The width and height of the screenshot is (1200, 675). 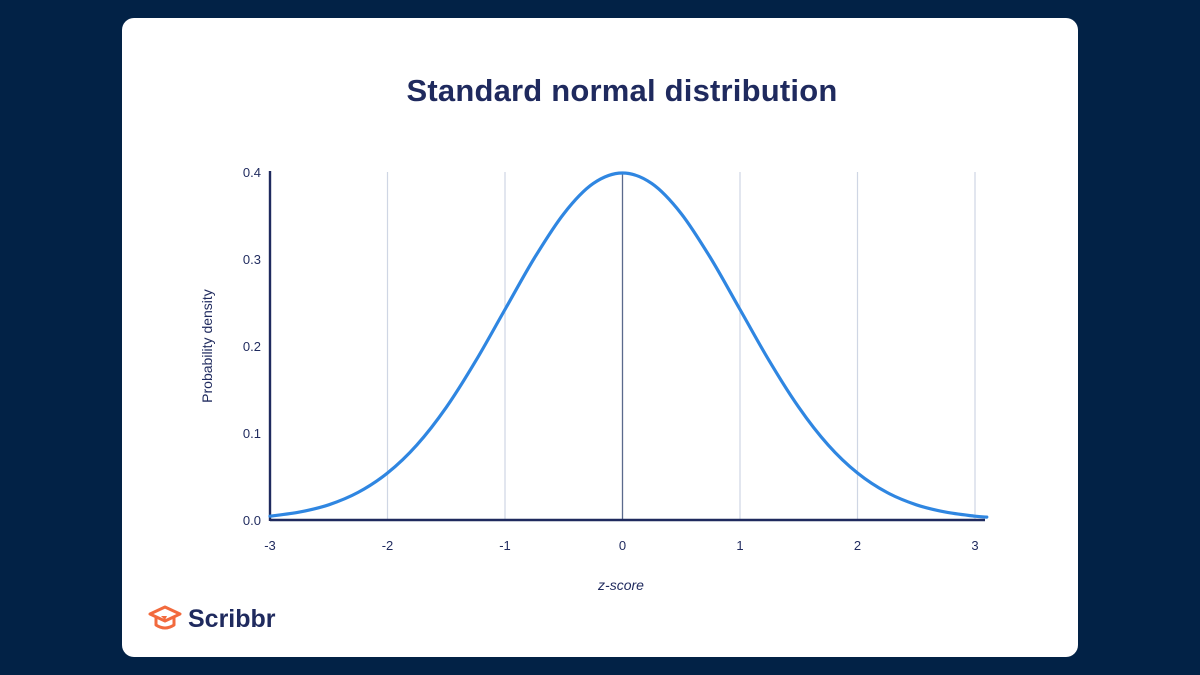 What do you see at coordinates (622, 90) in the screenshot?
I see `chart-title: Standard normal distribution` at bounding box center [622, 90].